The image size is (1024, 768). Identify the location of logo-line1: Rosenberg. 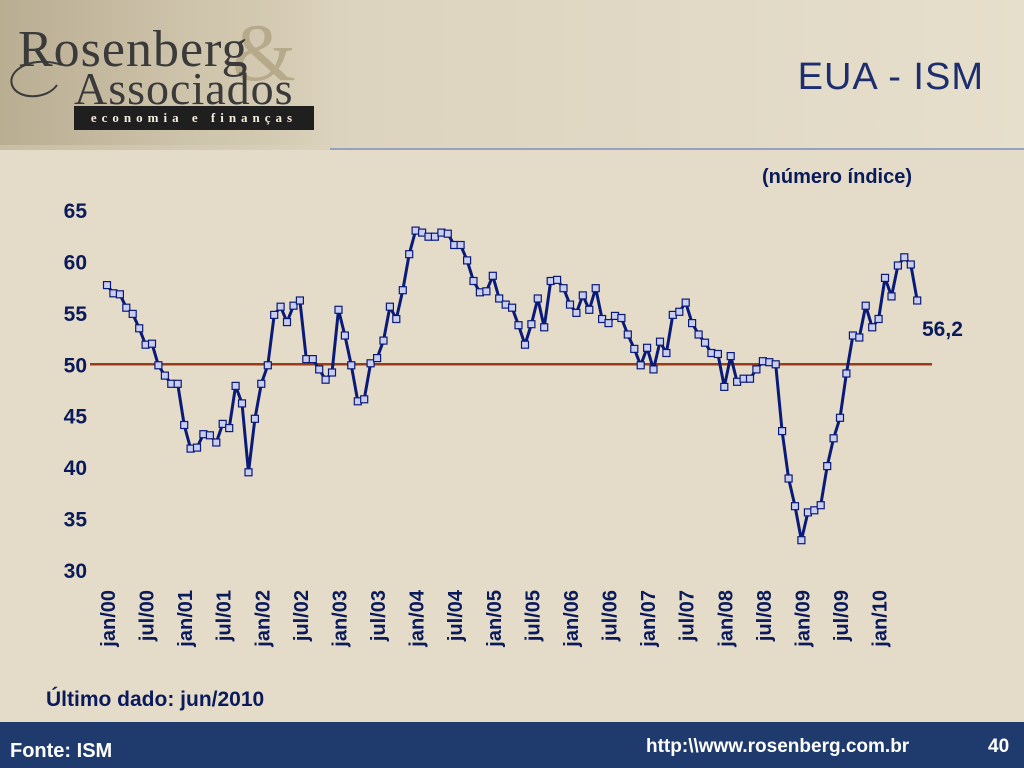
(133, 49).